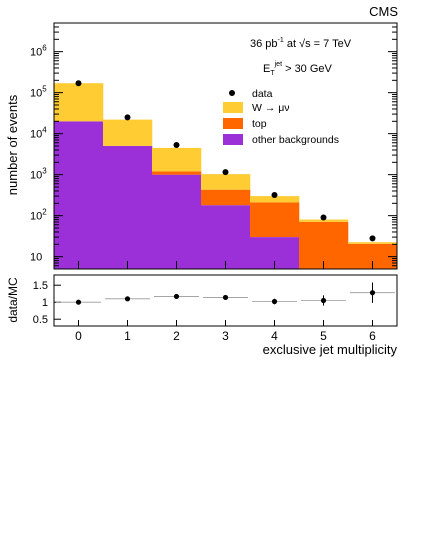 Image resolution: width=421 pixels, height=545 pixels. Describe the element at coordinates (233, 139) in the screenshot. I see `legend-swatch-other` at that location.